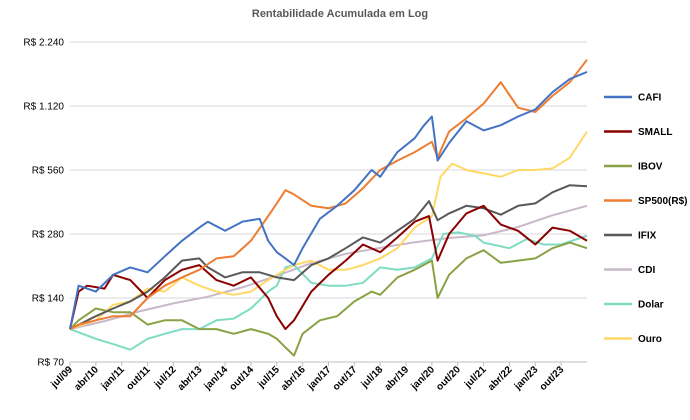  What do you see at coordinates (268, 377) in the screenshot?
I see `x-tick-label: jul/15` at bounding box center [268, 377].